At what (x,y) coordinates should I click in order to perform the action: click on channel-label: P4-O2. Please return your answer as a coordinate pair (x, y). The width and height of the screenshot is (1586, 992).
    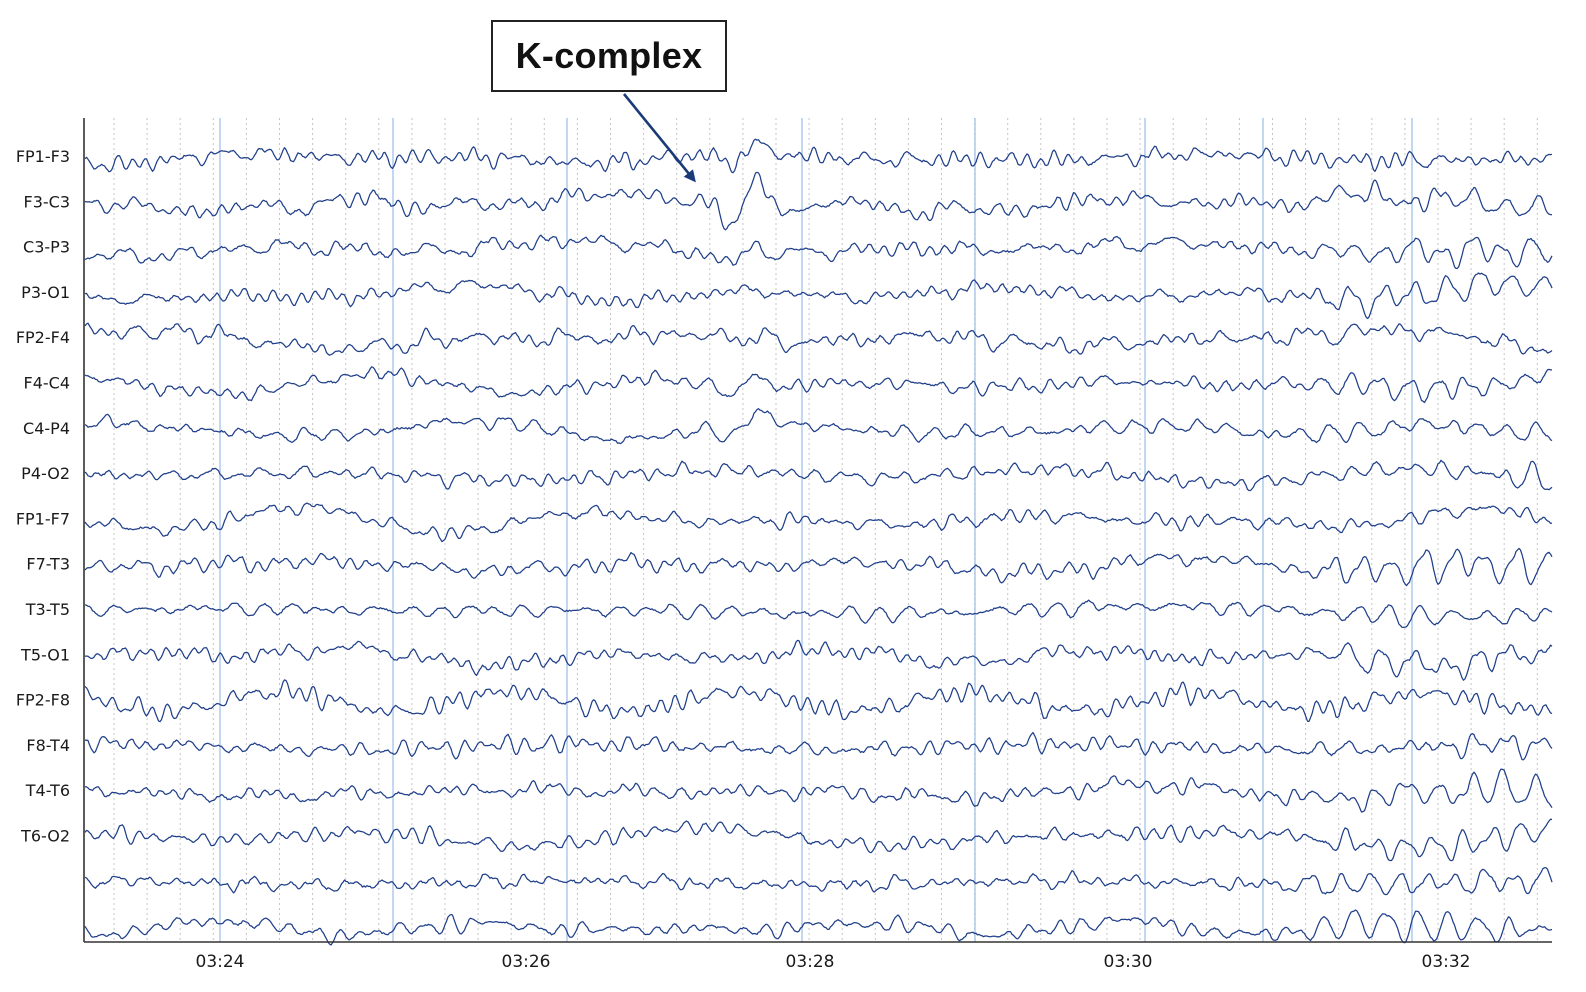
    Looking at the image, I should click on (45, 473).